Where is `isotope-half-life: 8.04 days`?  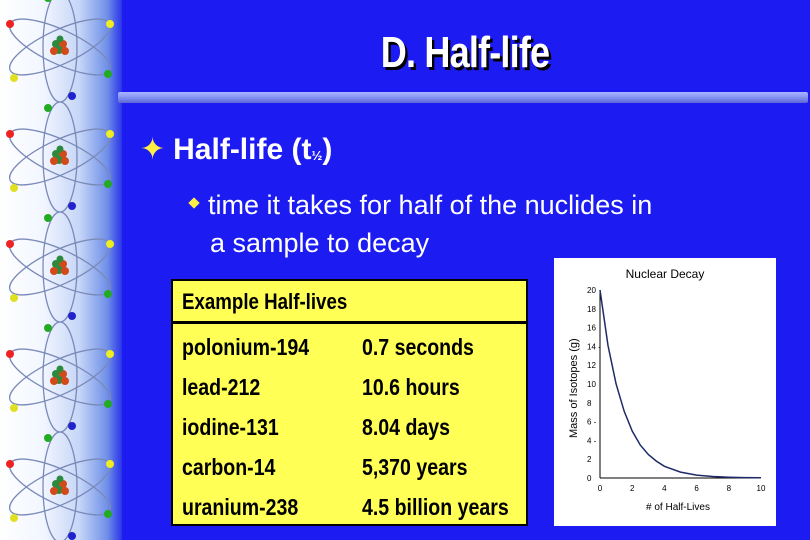 isotope-half-life: 8.04 days is located at coordinates (406, 427).